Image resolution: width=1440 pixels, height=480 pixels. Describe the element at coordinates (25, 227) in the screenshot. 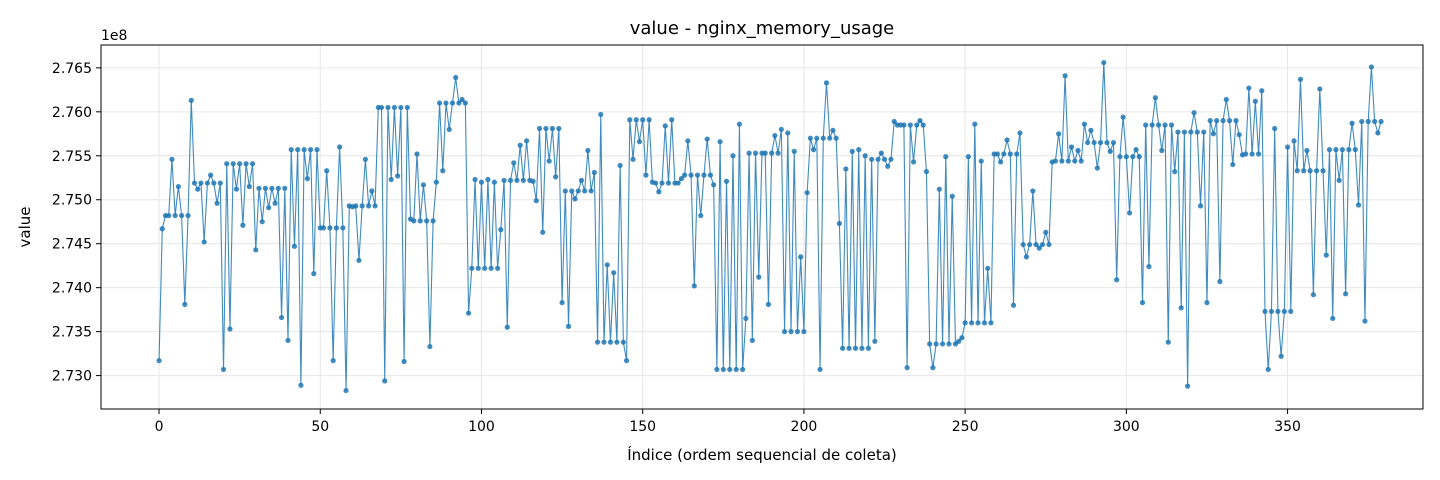

I see `y-axis-title: value` at that location.